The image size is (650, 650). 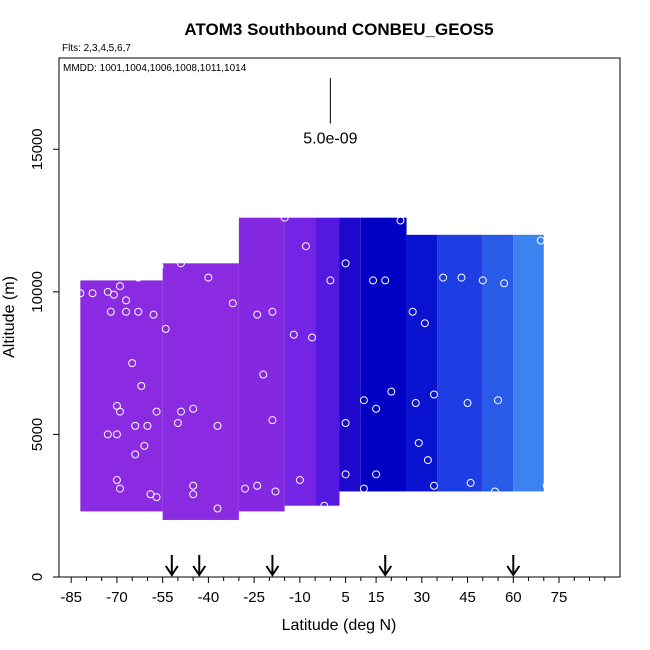 What do you see at coordinates (163, 597) in the screenshot?
I see `x-tick-label: -55` at bounding box center [163, 597].